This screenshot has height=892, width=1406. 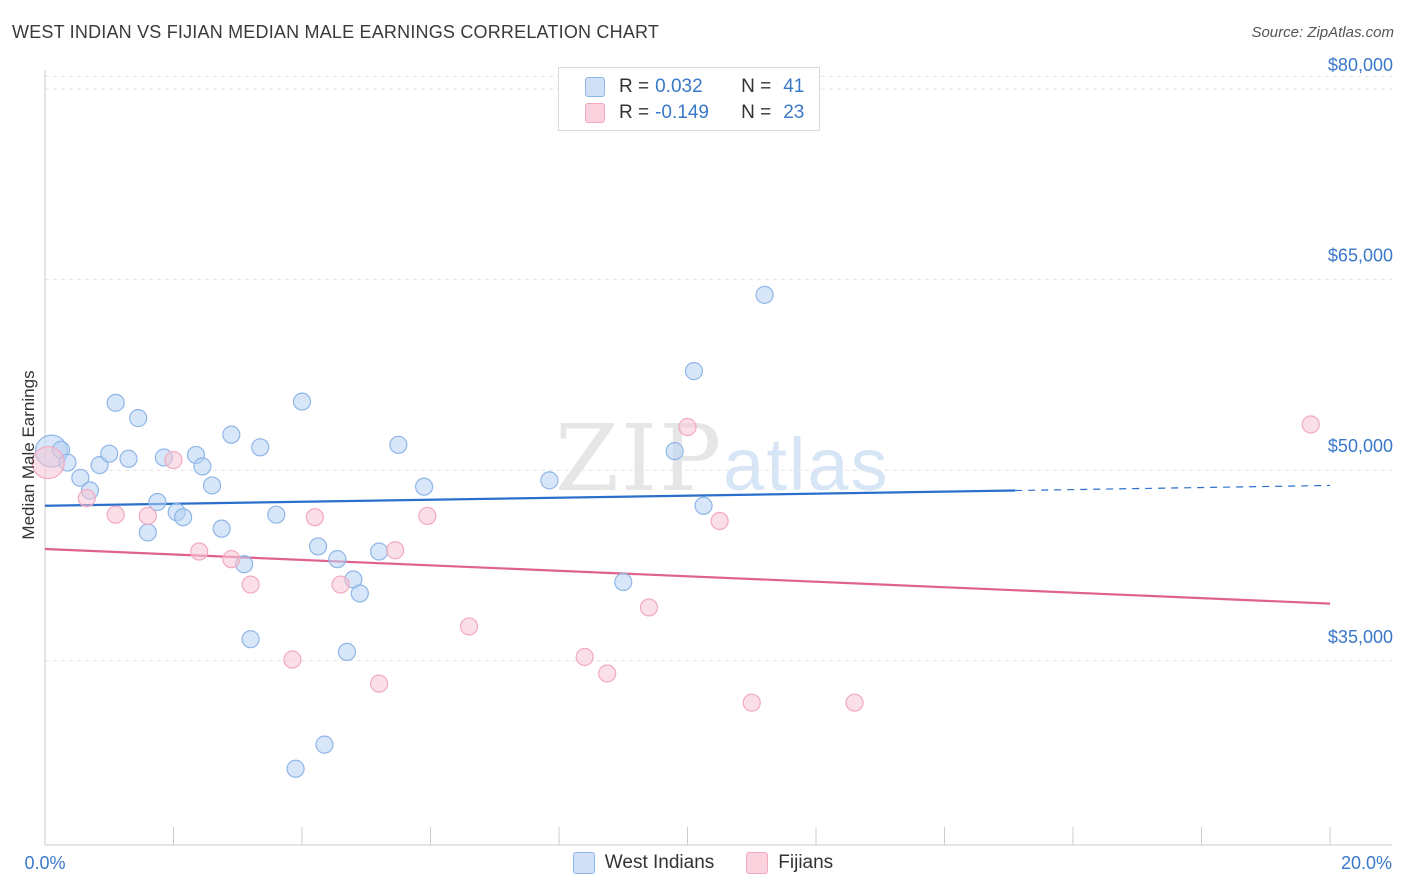 What do you see at coordinates (689, 99) in the screenshot?
I see `correlation-legend: R = 0.032 N = 41 R = -0.149 N = 23` at bounding box center [689, 99].